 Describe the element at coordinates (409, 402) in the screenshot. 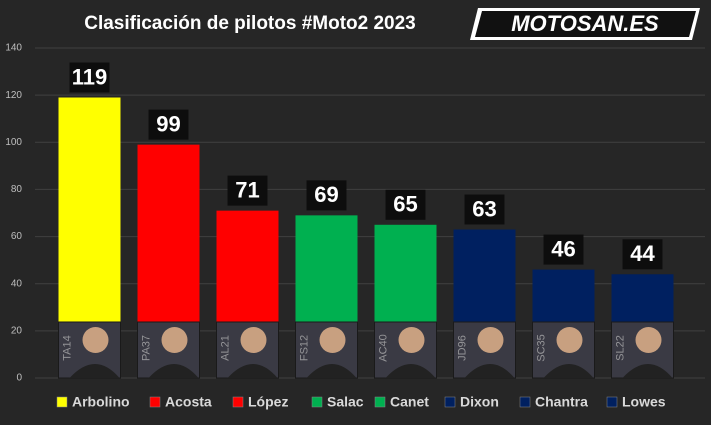

I see `legend-label: Canet` at that location.